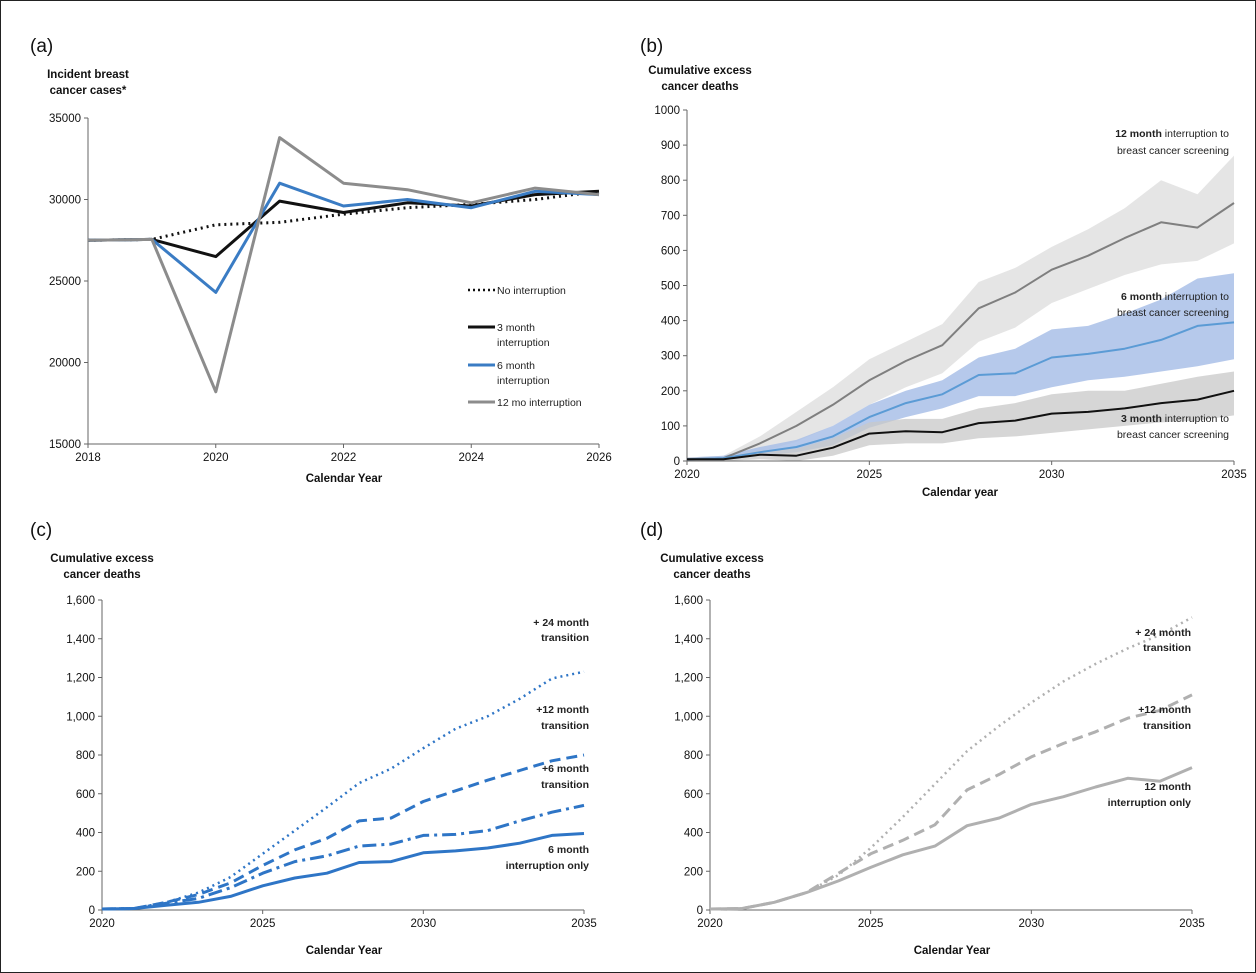  What do you see at coordinates (1167, 648) in the screenshot?
I see `panel-d-label-24m-l2: transition` at bounding box center [1167, 648].